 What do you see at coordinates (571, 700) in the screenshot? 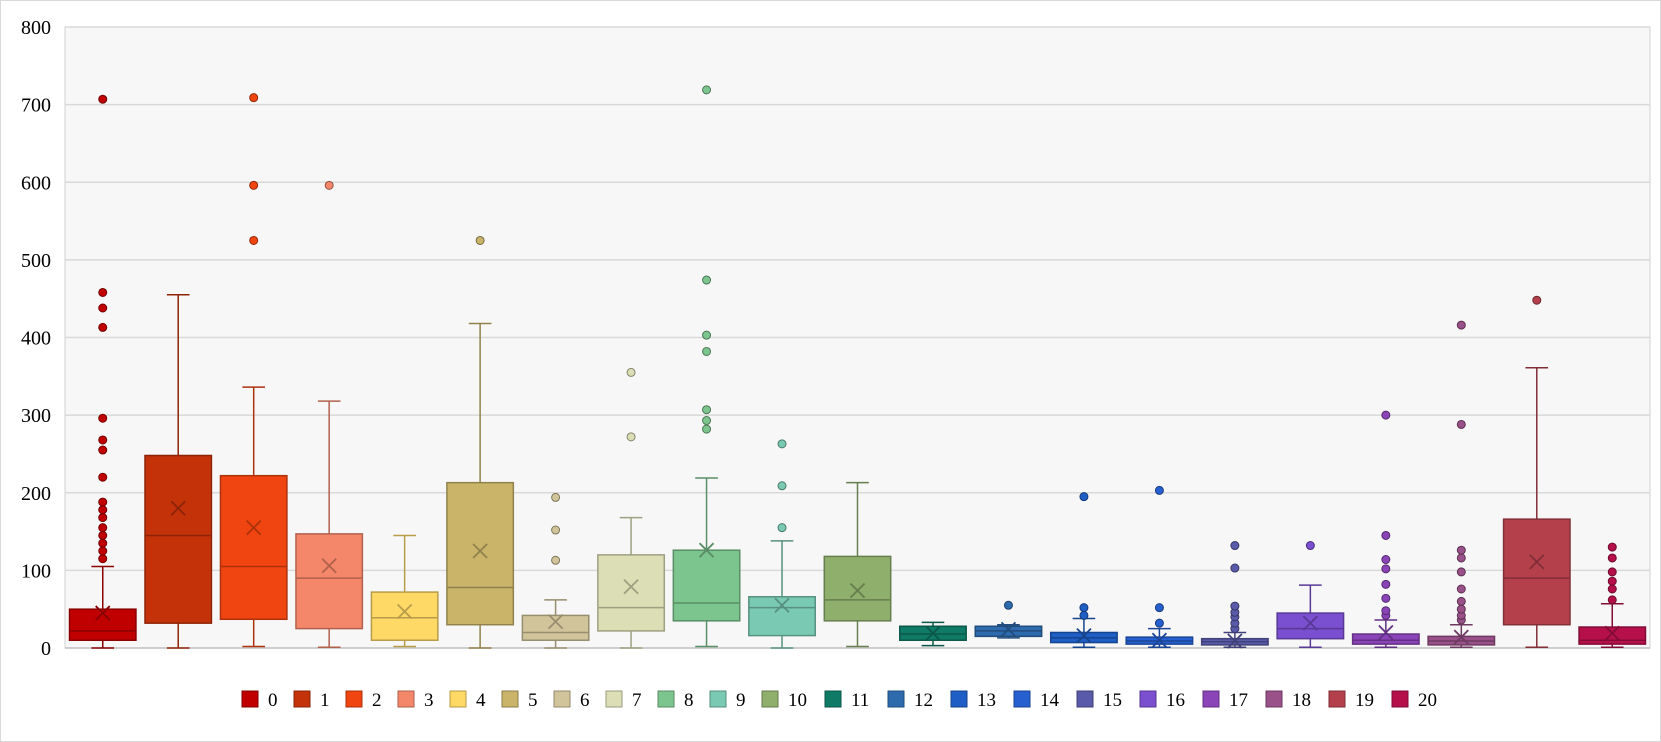
I see `legend-item-6: 6` at bounding box center [571, 700].